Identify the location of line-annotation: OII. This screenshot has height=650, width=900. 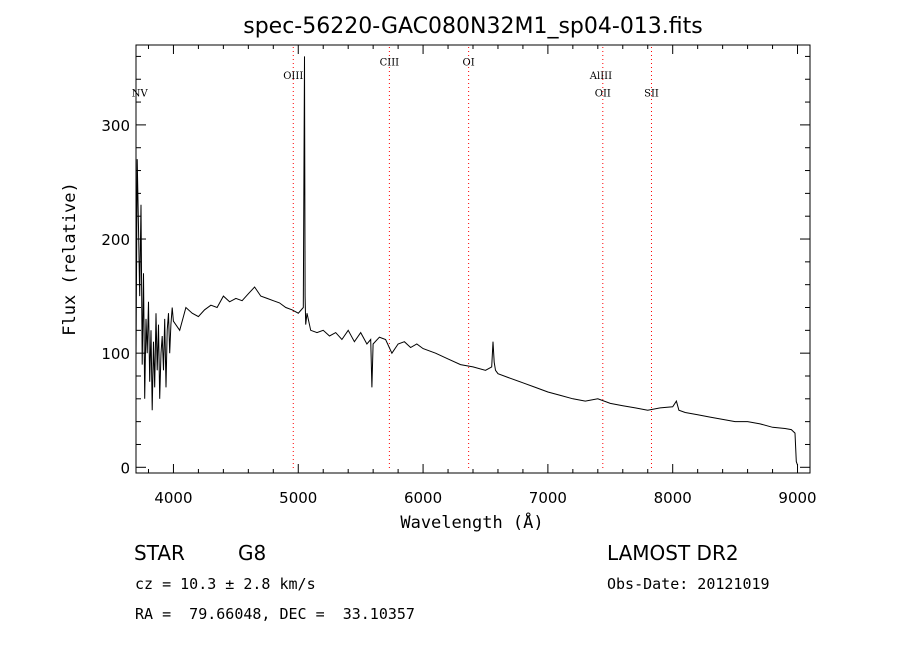
(603, 93).